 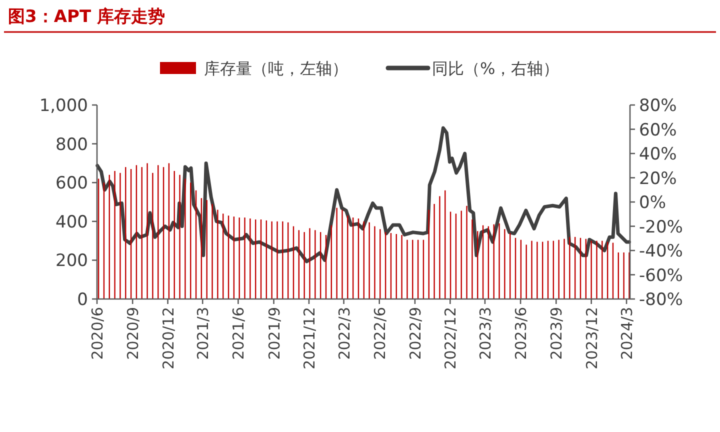 I want to click on x-tick-label: 2023/9, so click(x=557, y=333).